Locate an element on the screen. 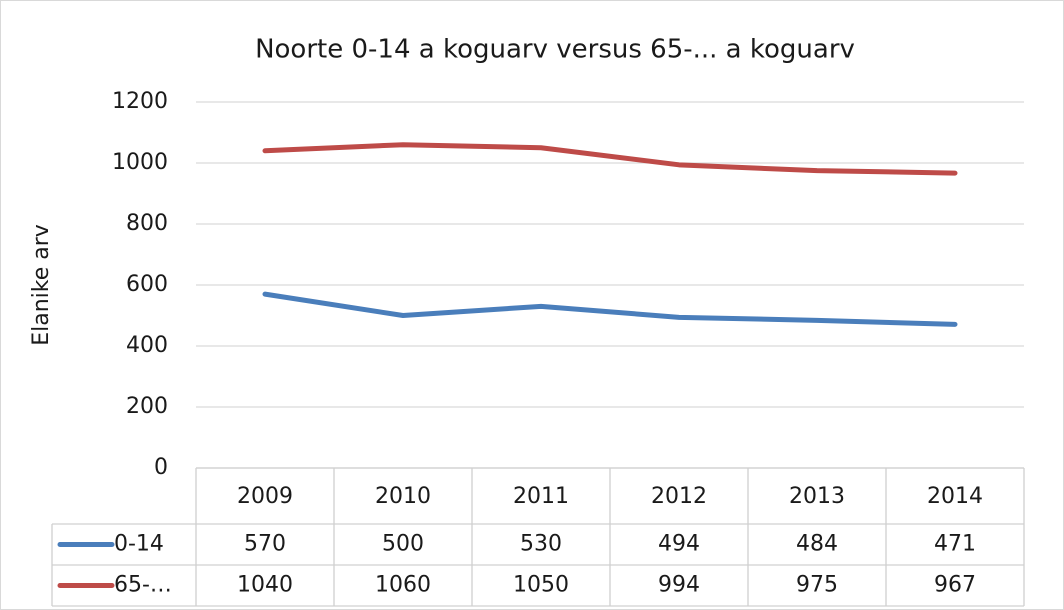 Image resolution: width=1064 pixels, height=610 pixels. table-value: 500 is located at coordinates (403, 544).